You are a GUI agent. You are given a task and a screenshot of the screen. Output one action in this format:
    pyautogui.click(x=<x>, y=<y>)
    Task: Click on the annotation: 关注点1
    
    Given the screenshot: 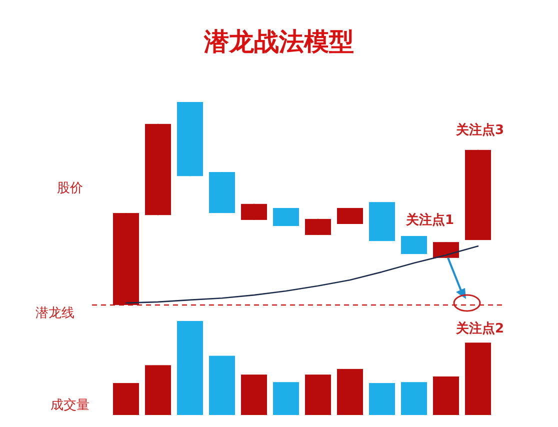 What is the action you would take?
    pyautogui.click(x=429, y=220)
    